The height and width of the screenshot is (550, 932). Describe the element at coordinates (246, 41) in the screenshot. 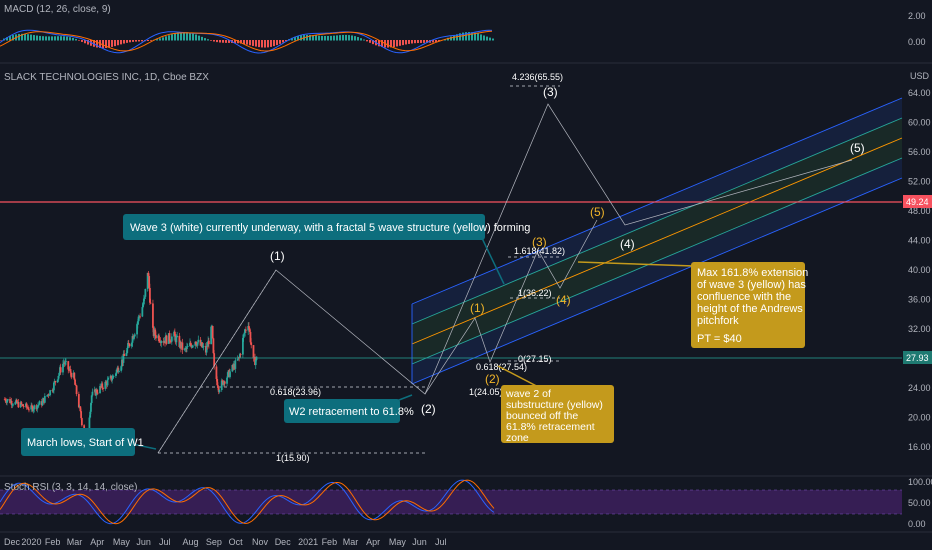

I see `macd-signal-line` at that location.